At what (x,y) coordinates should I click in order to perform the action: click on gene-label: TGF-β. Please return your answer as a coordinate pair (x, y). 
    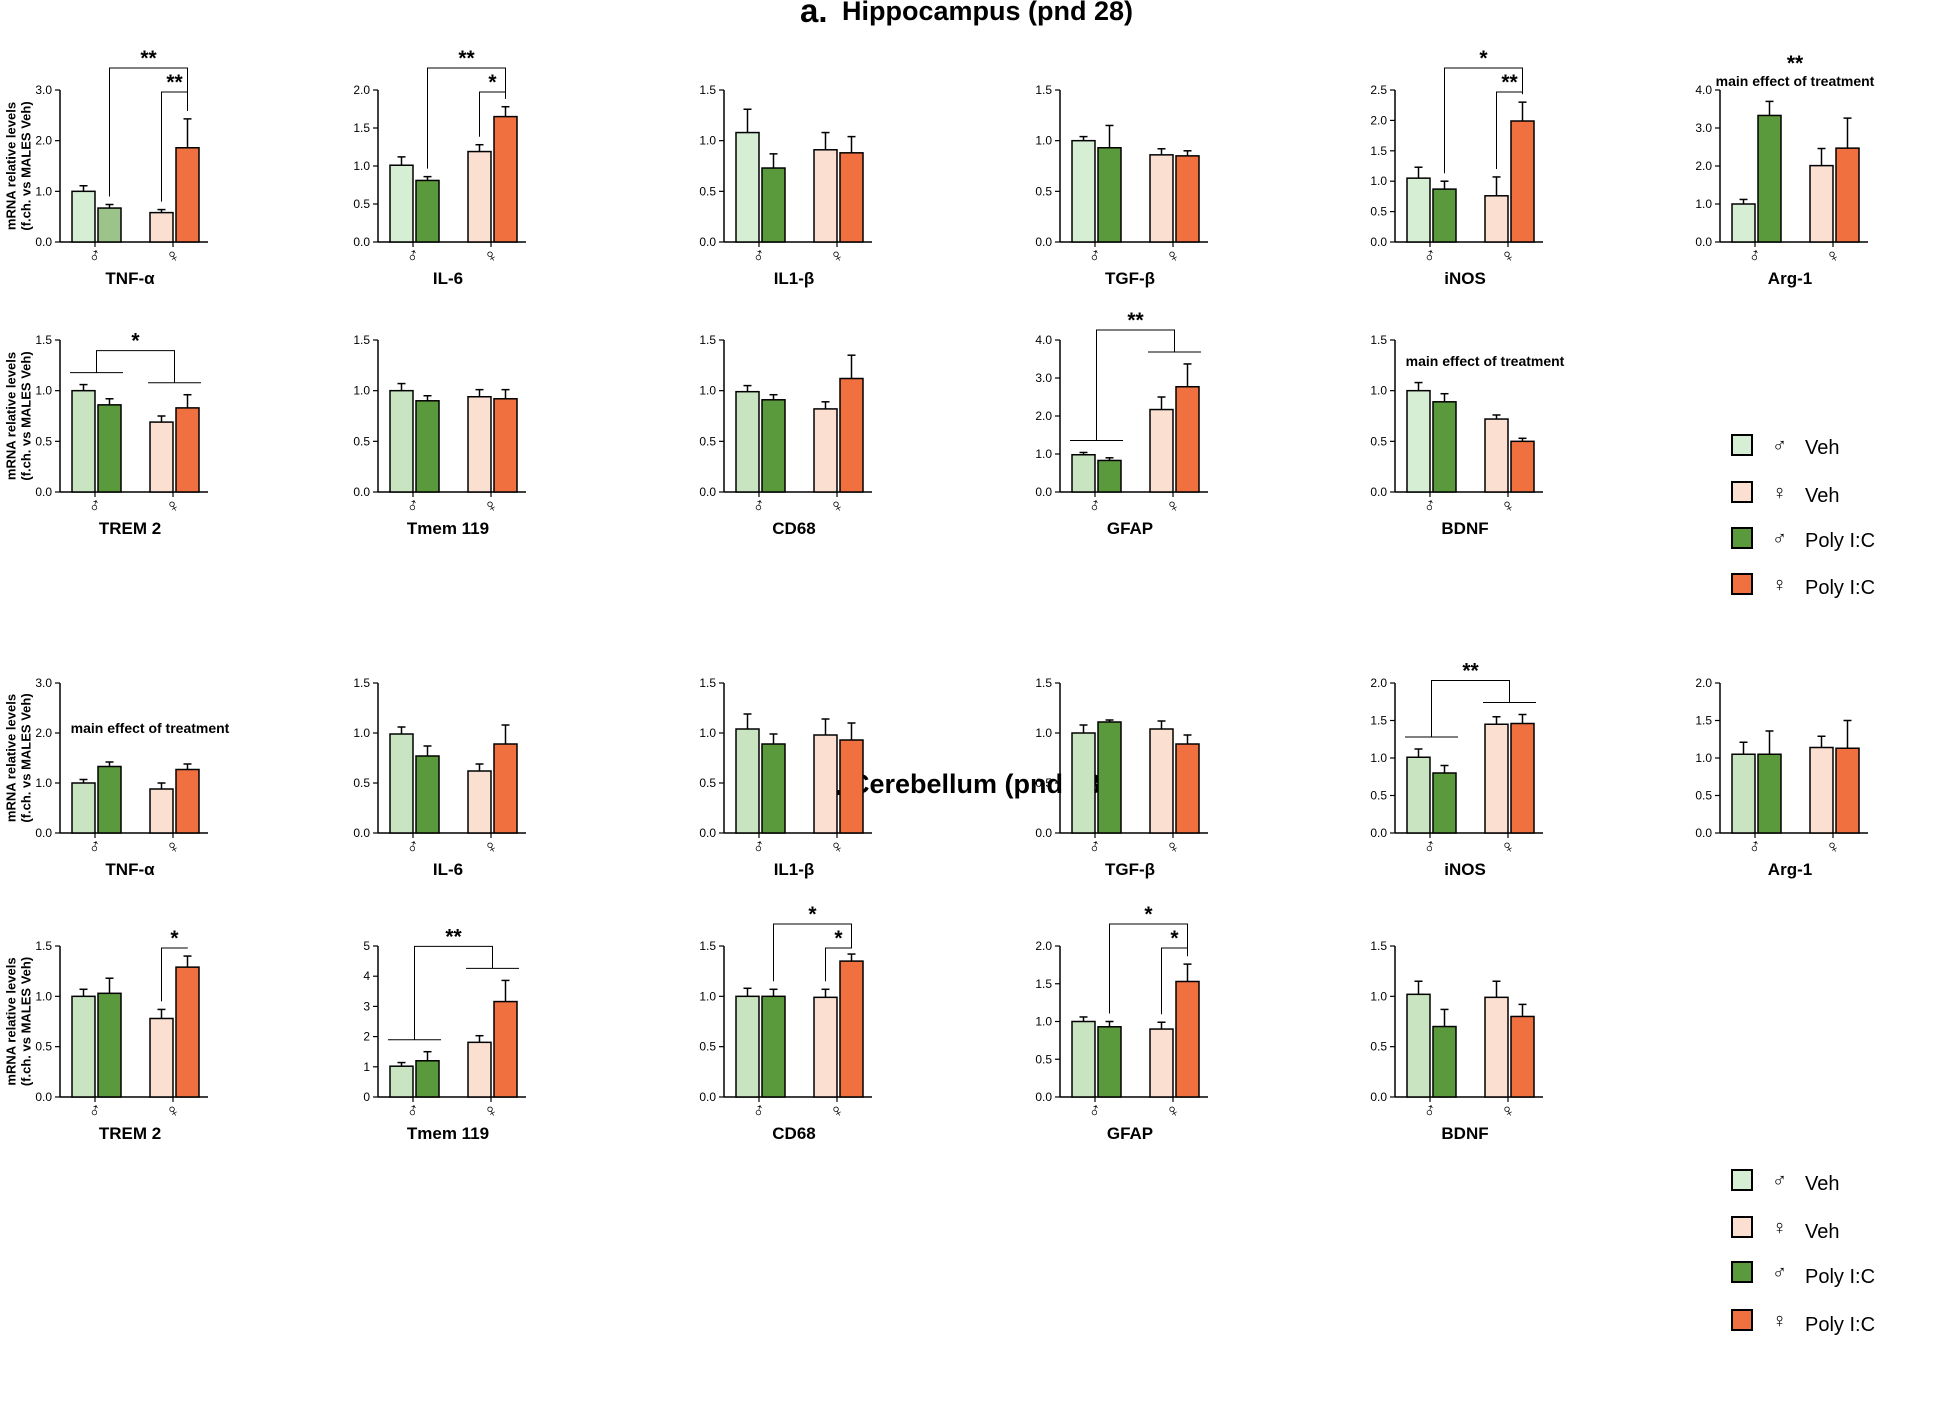
    Looking at the image, I should click on (1130, 278).